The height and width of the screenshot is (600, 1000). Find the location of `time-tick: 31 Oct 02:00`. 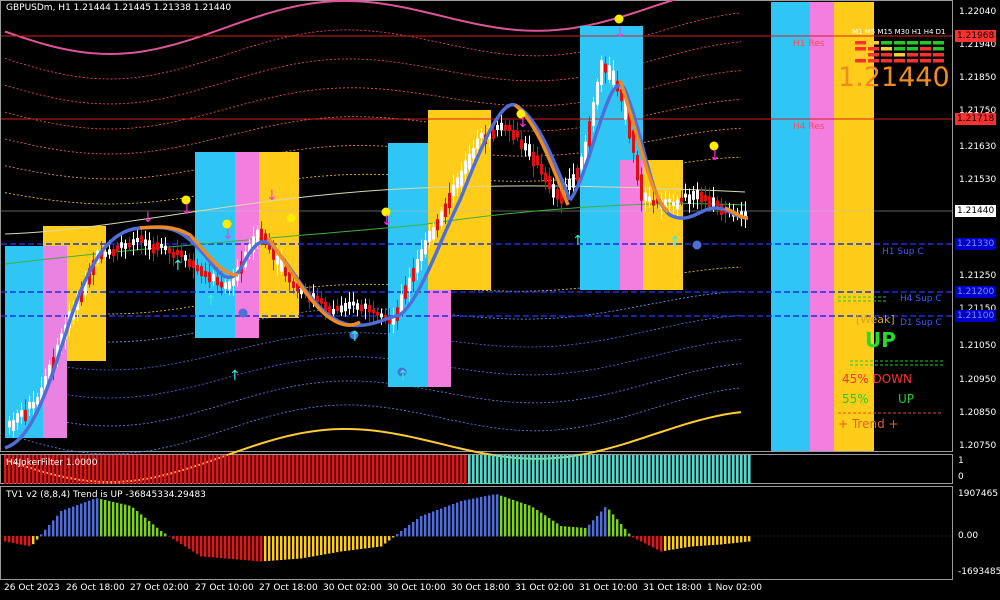

time-tick: 31 Oct 02:00 is located at coordinates (544, 588).